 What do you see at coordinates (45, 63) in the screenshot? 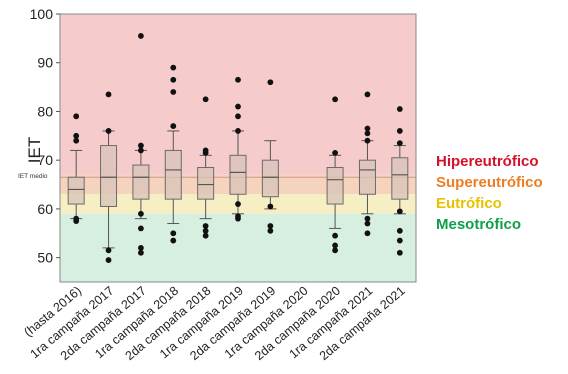
I see `y-tick-label: 90` at bounding box center [45, 63].